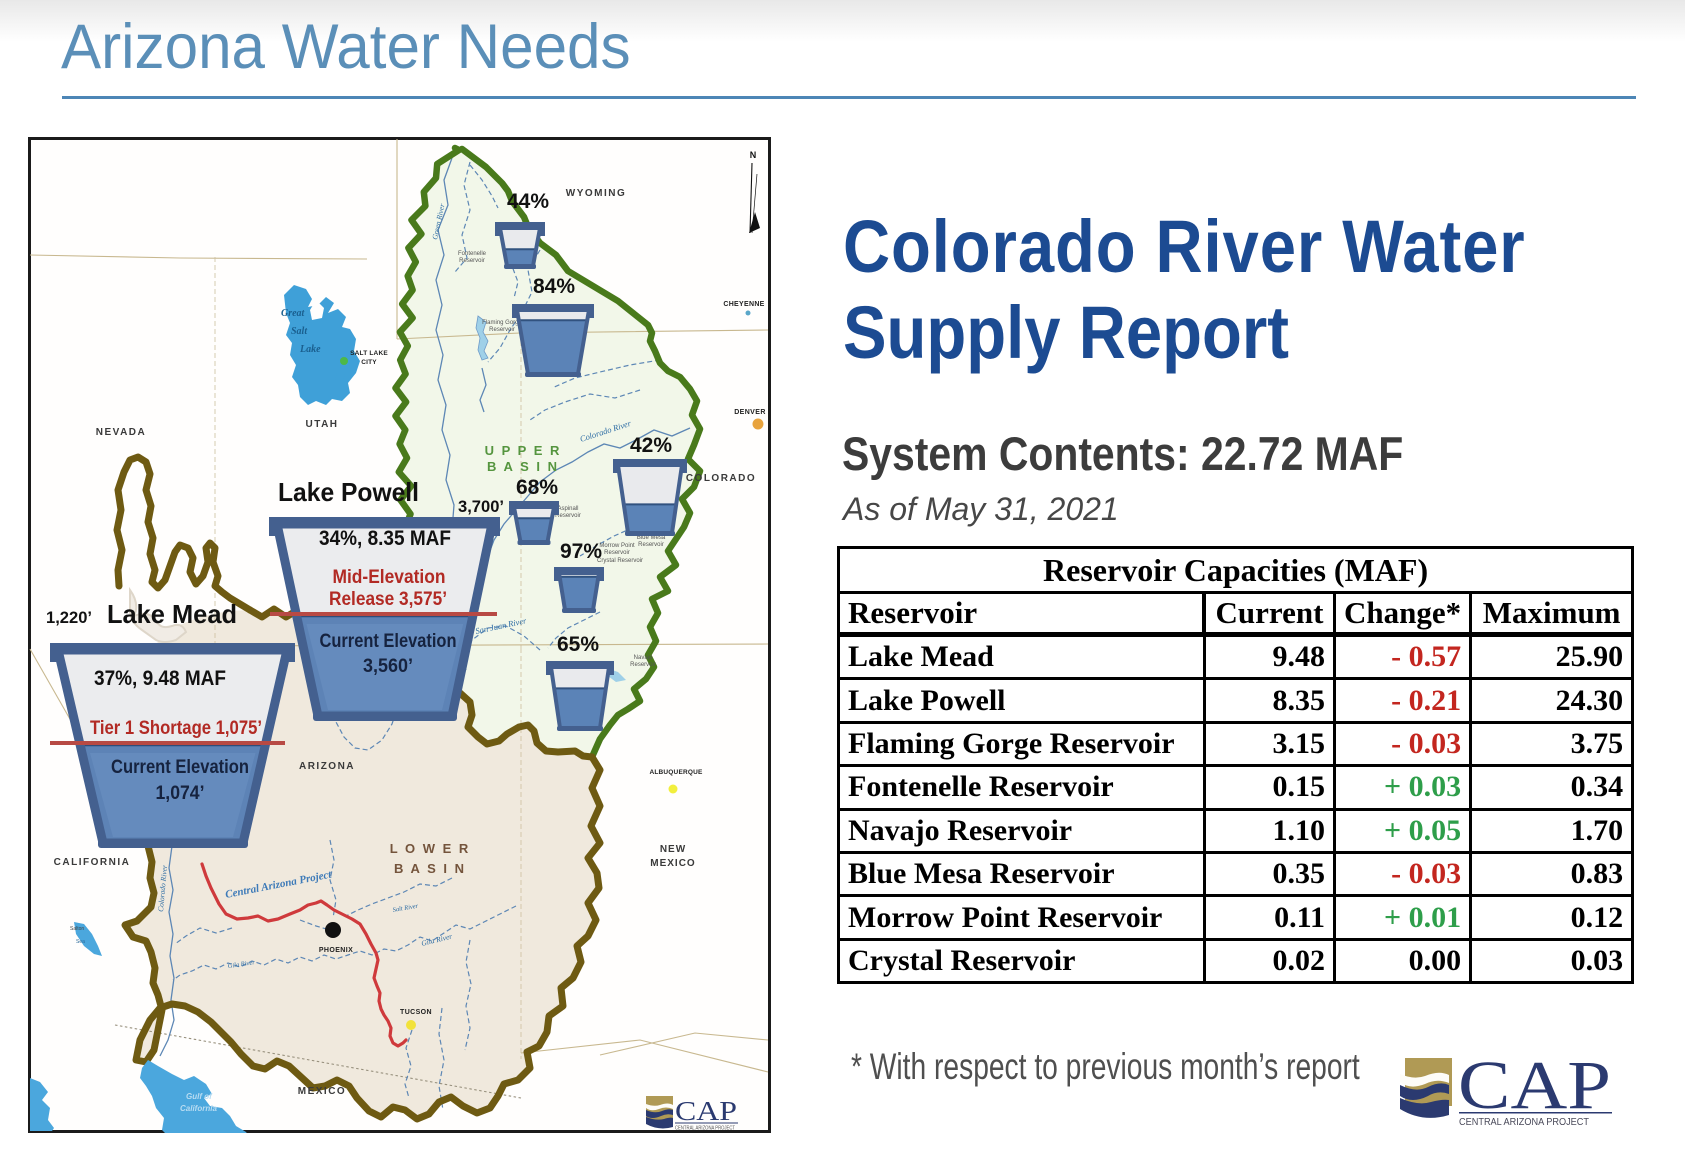  What do you see at coordinates (481, 506) in the screenshot?
I see `svg-text: 3,700’` at bounding box center [481, 506].